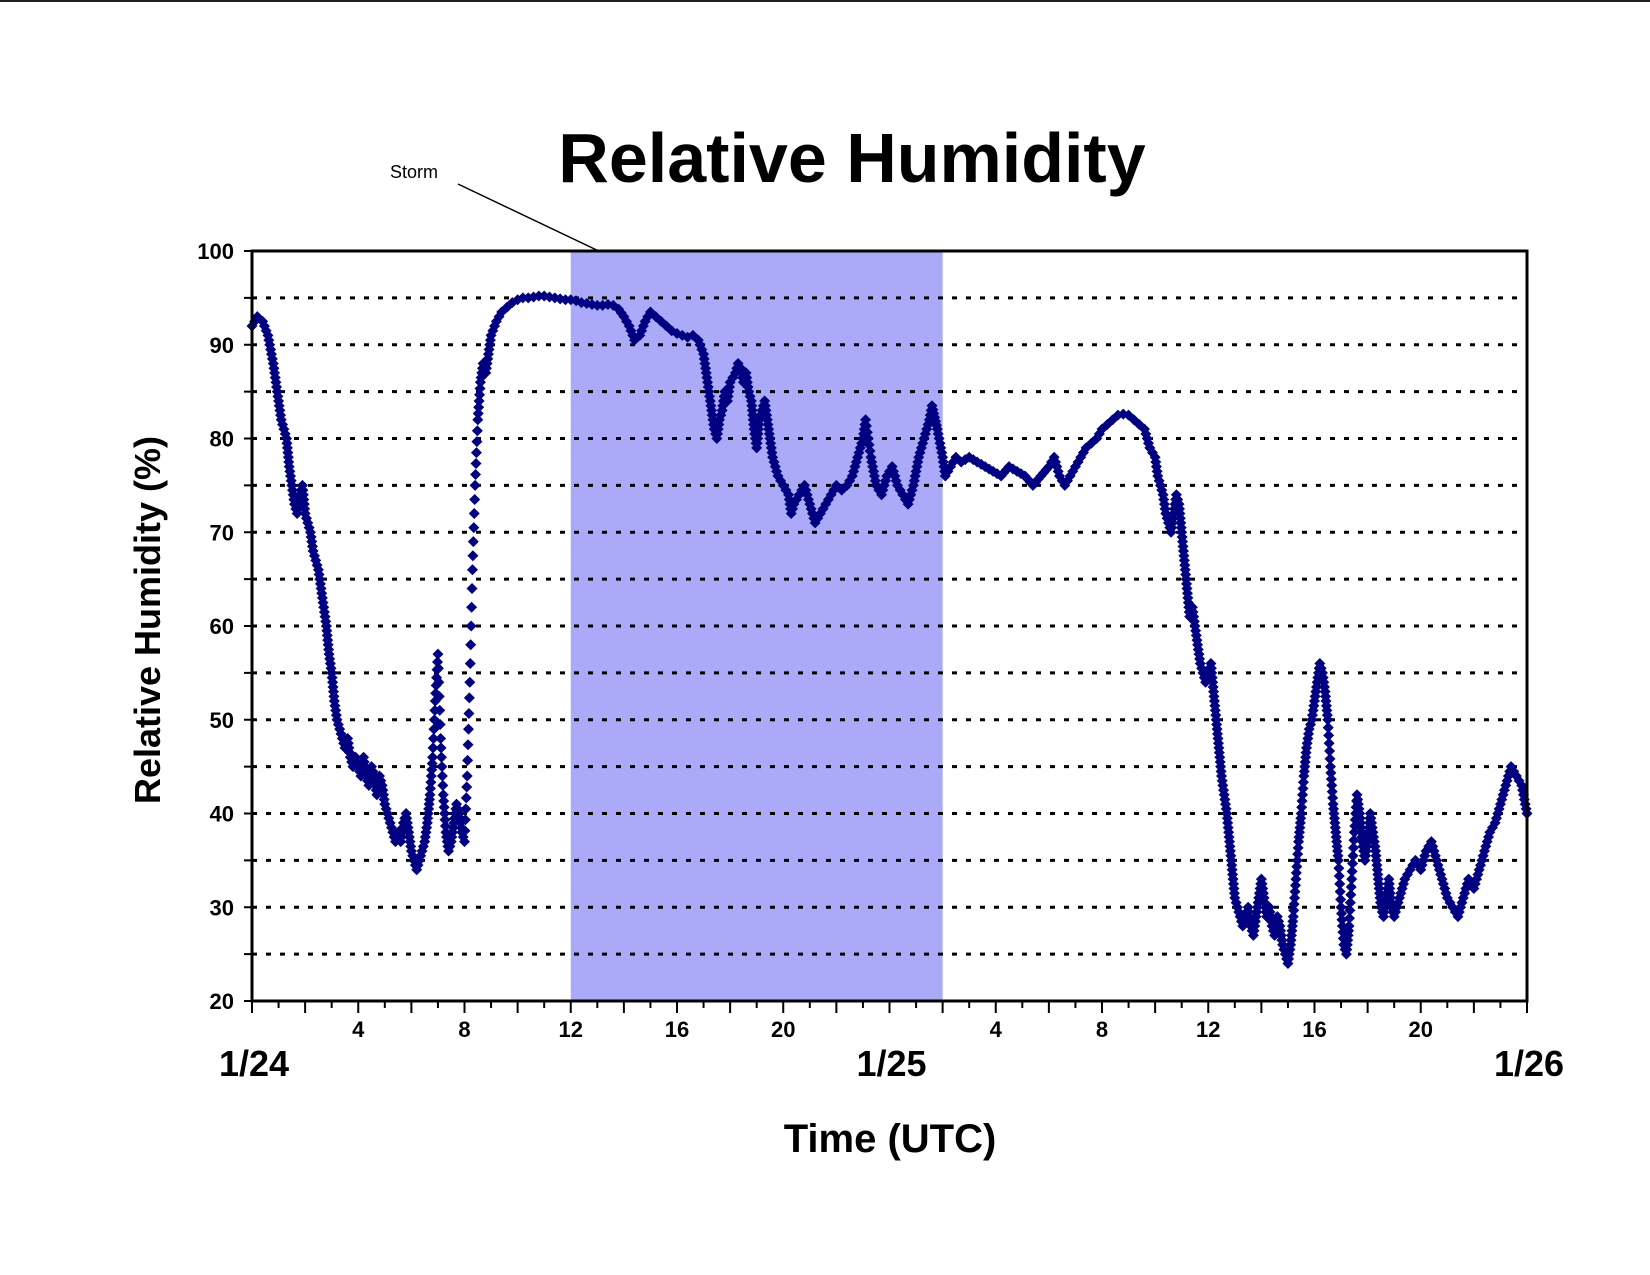 The height and width of the screenshot is (1275, 1650). What do you see at coordinates (215, 251) in the screenshot?
I see `y-tick-label: 100` at bounding box center [215, 251].